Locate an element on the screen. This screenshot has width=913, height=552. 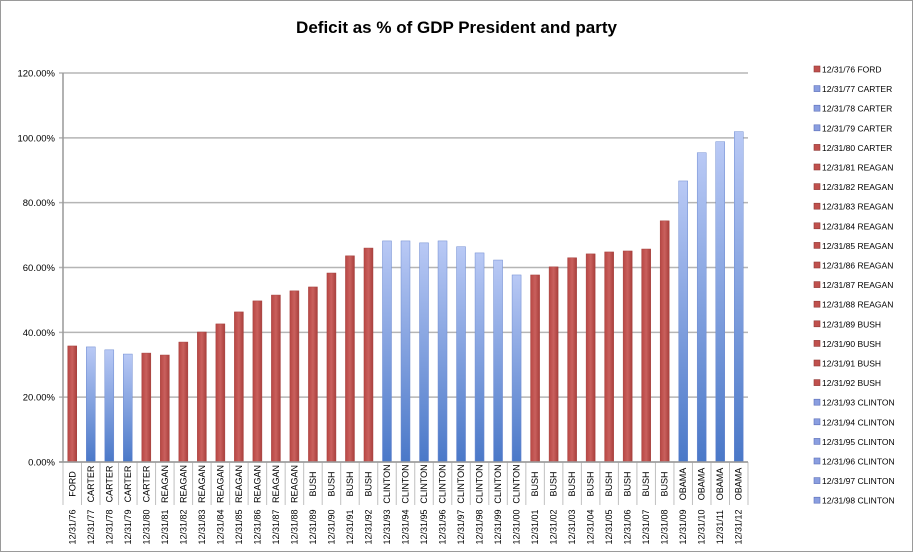
legend-entry: 12/31/92 BUSH is located at coordinates (851, 383).